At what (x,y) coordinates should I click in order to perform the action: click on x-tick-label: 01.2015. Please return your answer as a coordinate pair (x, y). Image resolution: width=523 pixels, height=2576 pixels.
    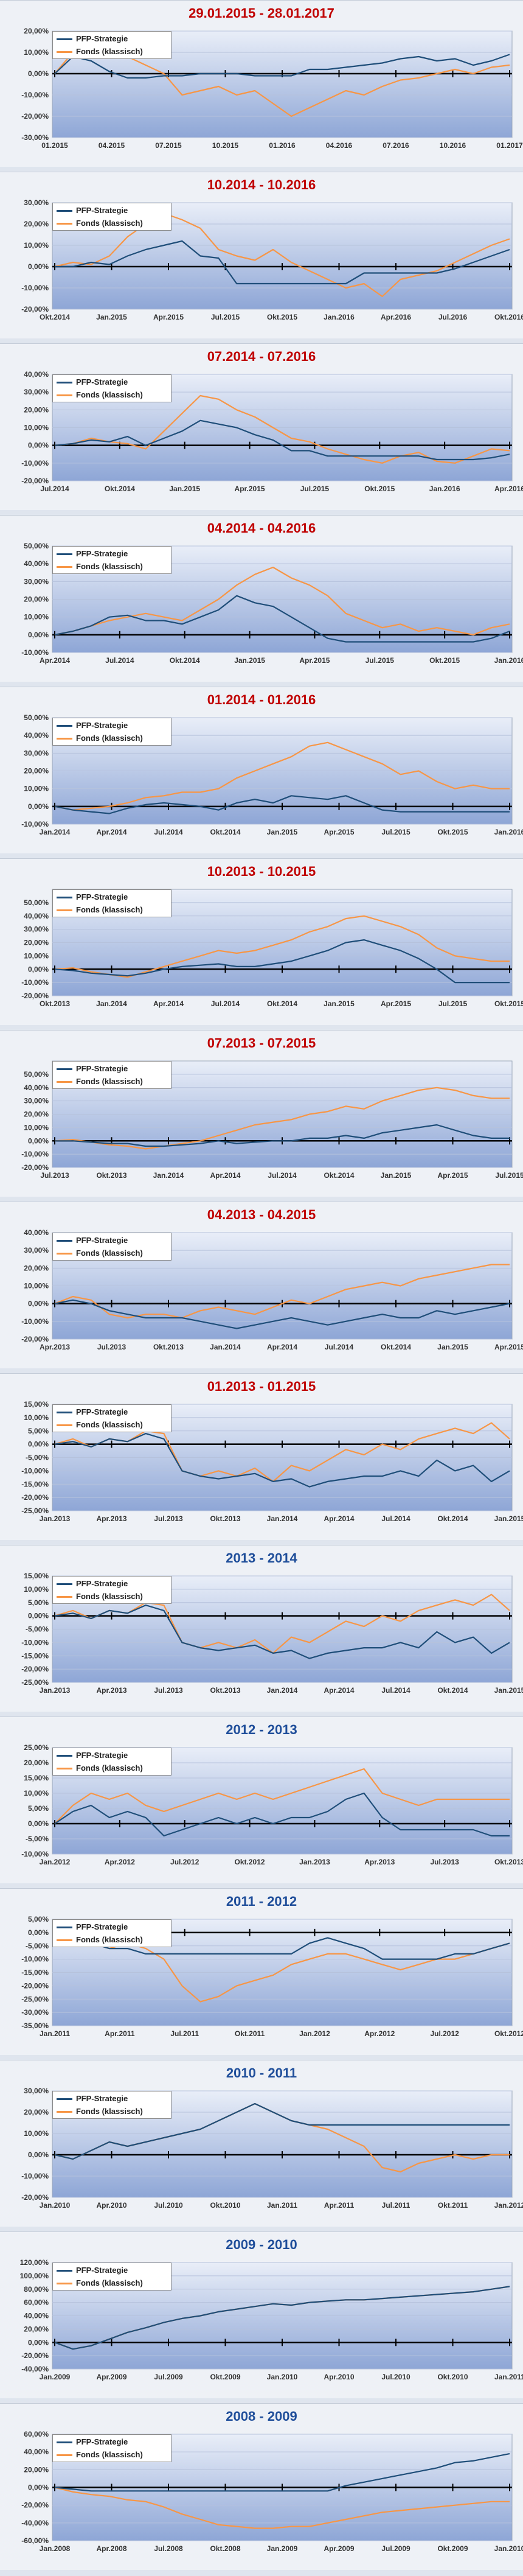
    Looking at the image, I should click on (55, 145).